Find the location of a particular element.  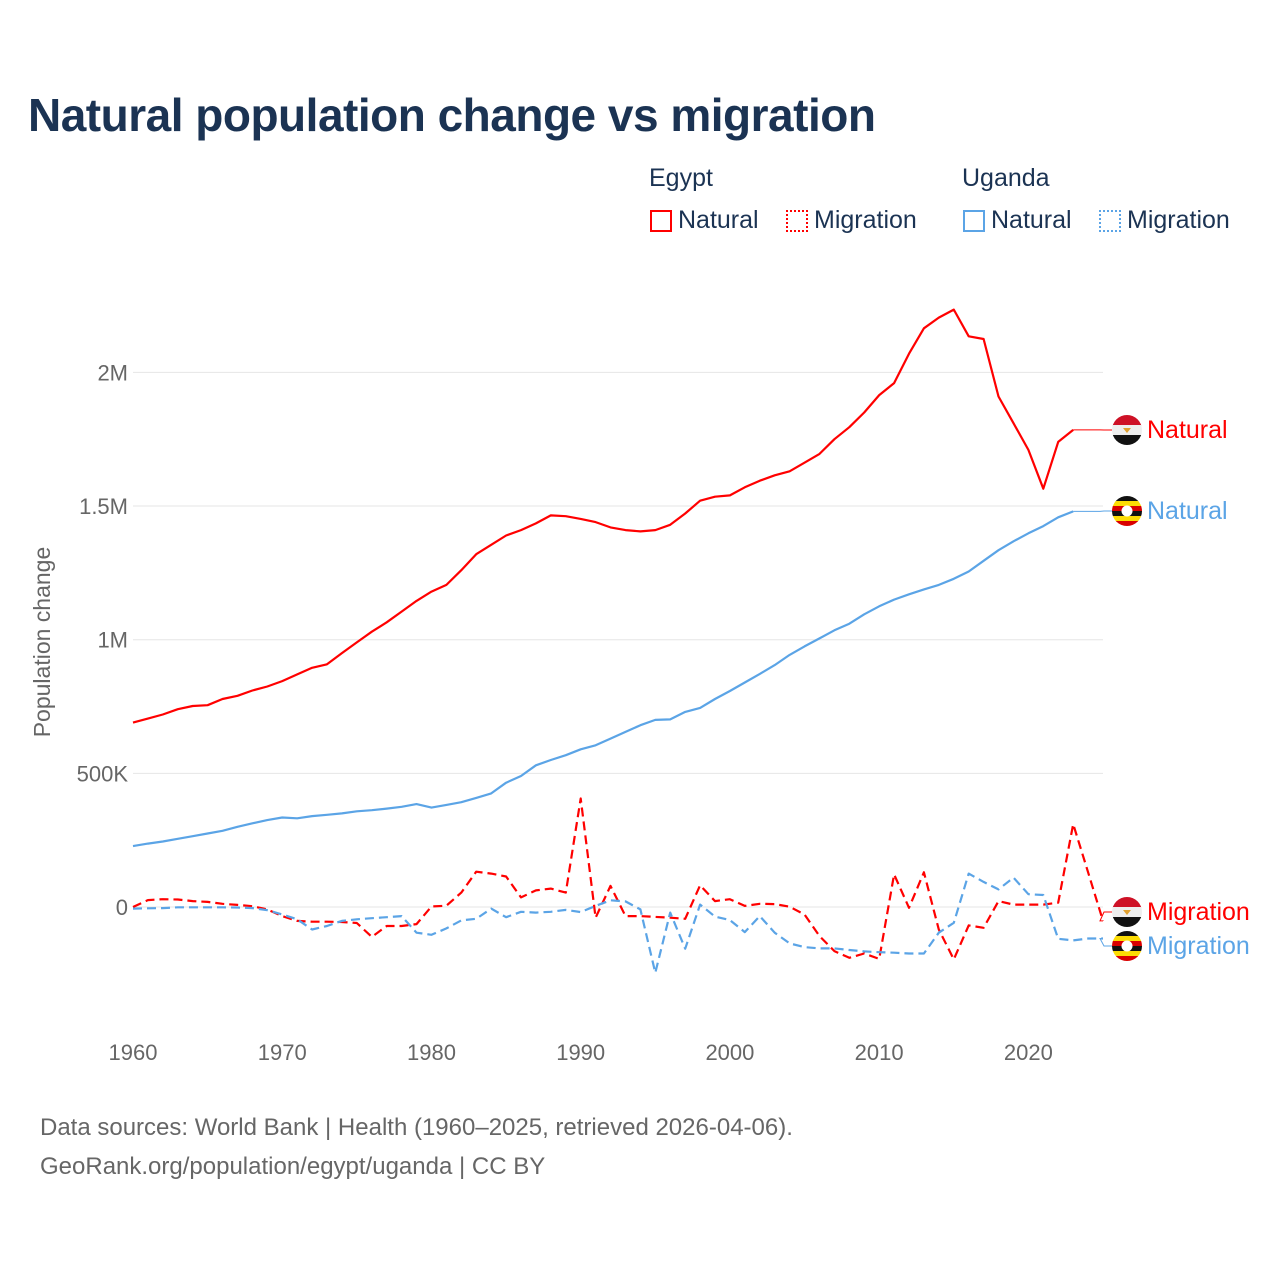

uganda-migration-line is located at coordinates (617, 923).